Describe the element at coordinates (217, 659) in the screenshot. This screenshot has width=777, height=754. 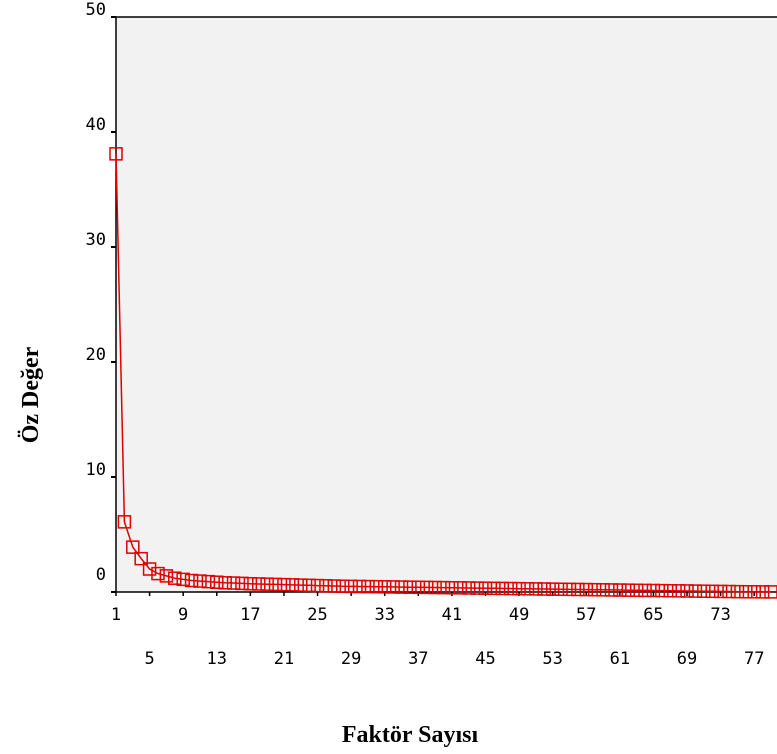
I see `x-tick-label: 13` at that location.